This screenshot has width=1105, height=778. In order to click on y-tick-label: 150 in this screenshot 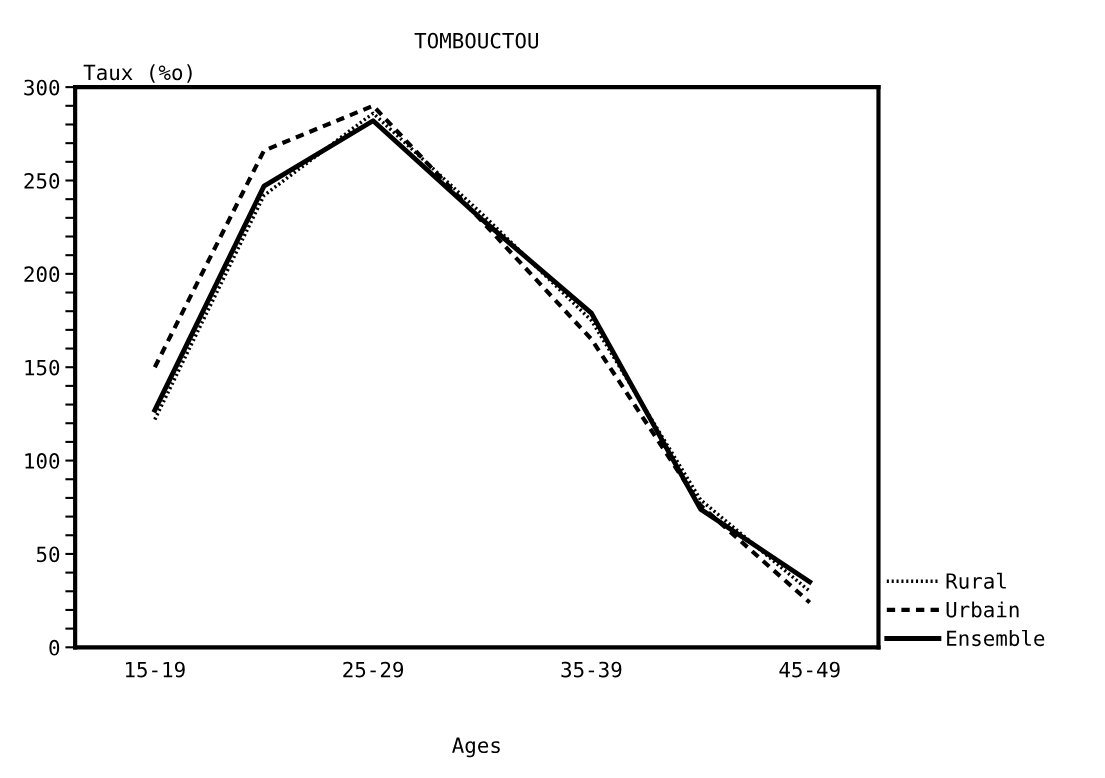, I will do `click(42, 367)`.